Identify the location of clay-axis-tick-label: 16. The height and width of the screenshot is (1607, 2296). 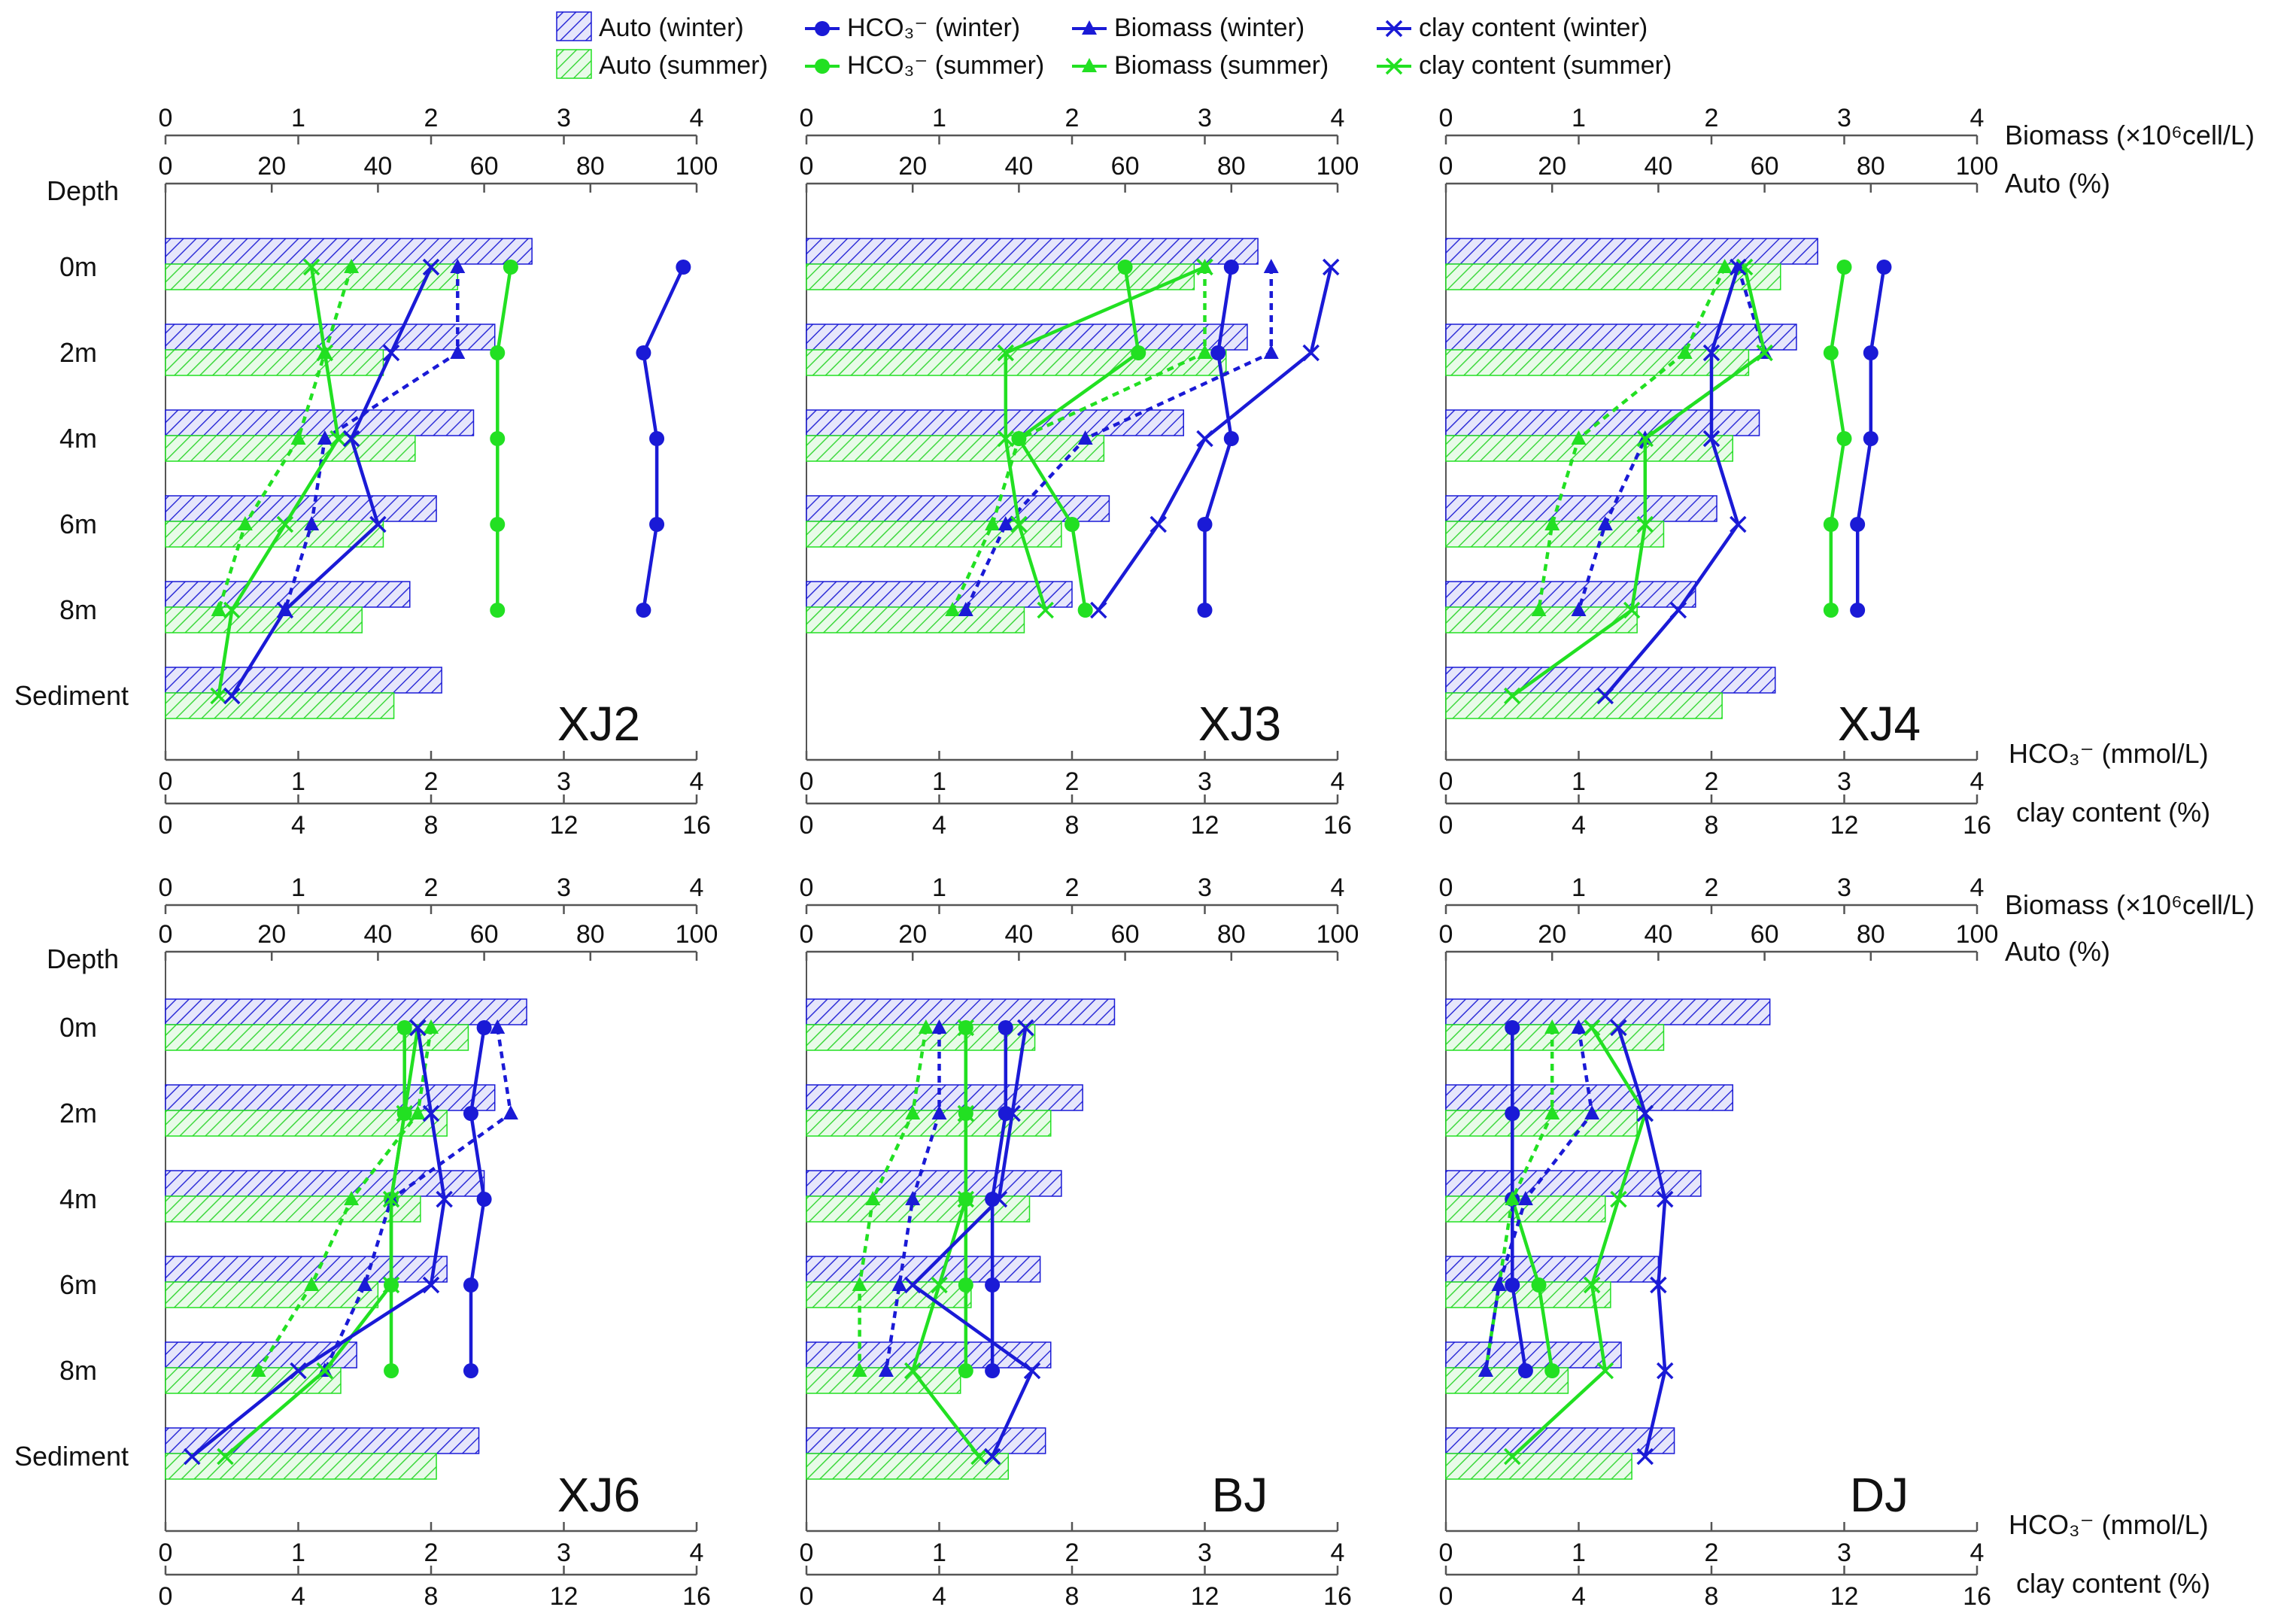
(1338, 1594).